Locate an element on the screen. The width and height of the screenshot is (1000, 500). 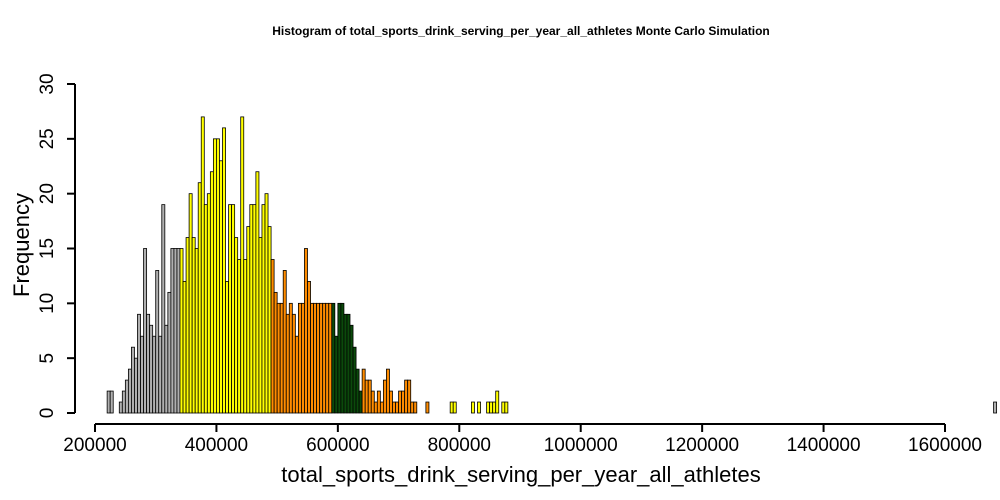
x-tick-label: 800000 is located at coordinates (459, 445).